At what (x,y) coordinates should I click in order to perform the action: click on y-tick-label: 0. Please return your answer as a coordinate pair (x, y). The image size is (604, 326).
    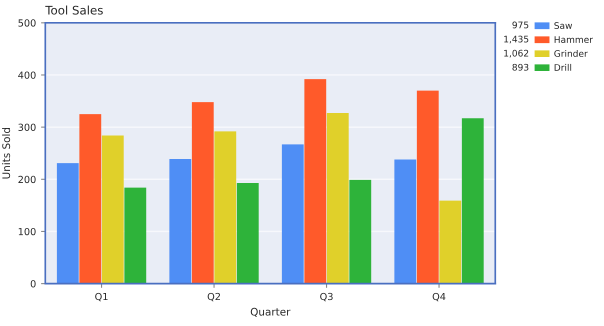
    Looking at the image, I should click on (33, 284).